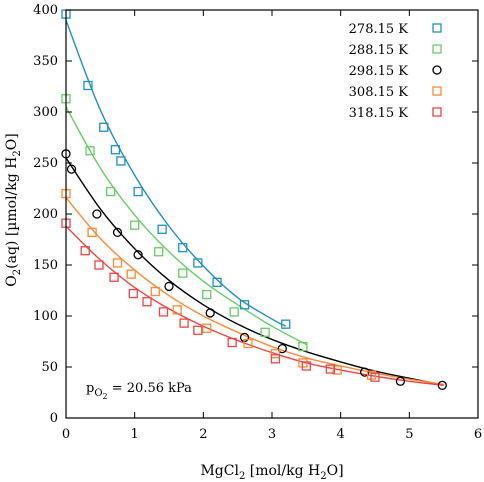 Image resolution: width=484 pixels, height=482 pixels. What do you see at coordinates (45, 61) in the screenshot?
I see `y-tick-label: 350` at bounding box center [45, 61].